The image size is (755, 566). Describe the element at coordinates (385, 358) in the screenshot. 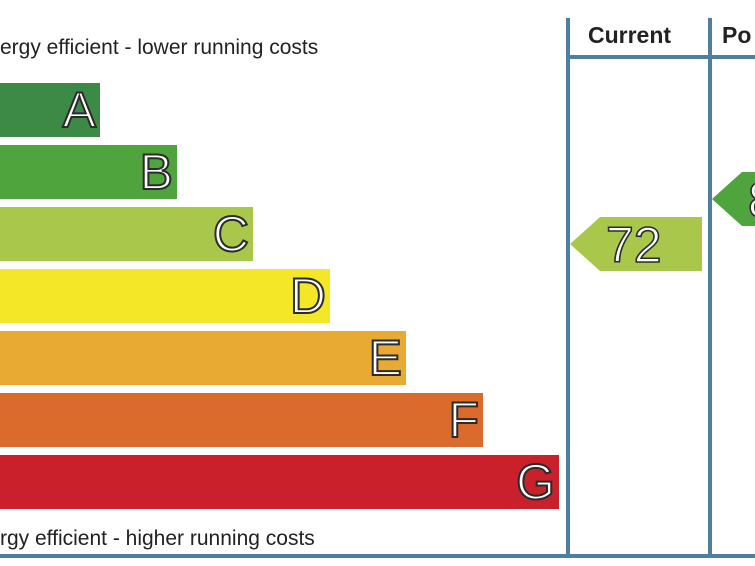

I see `band-letter-e: E` at that location.